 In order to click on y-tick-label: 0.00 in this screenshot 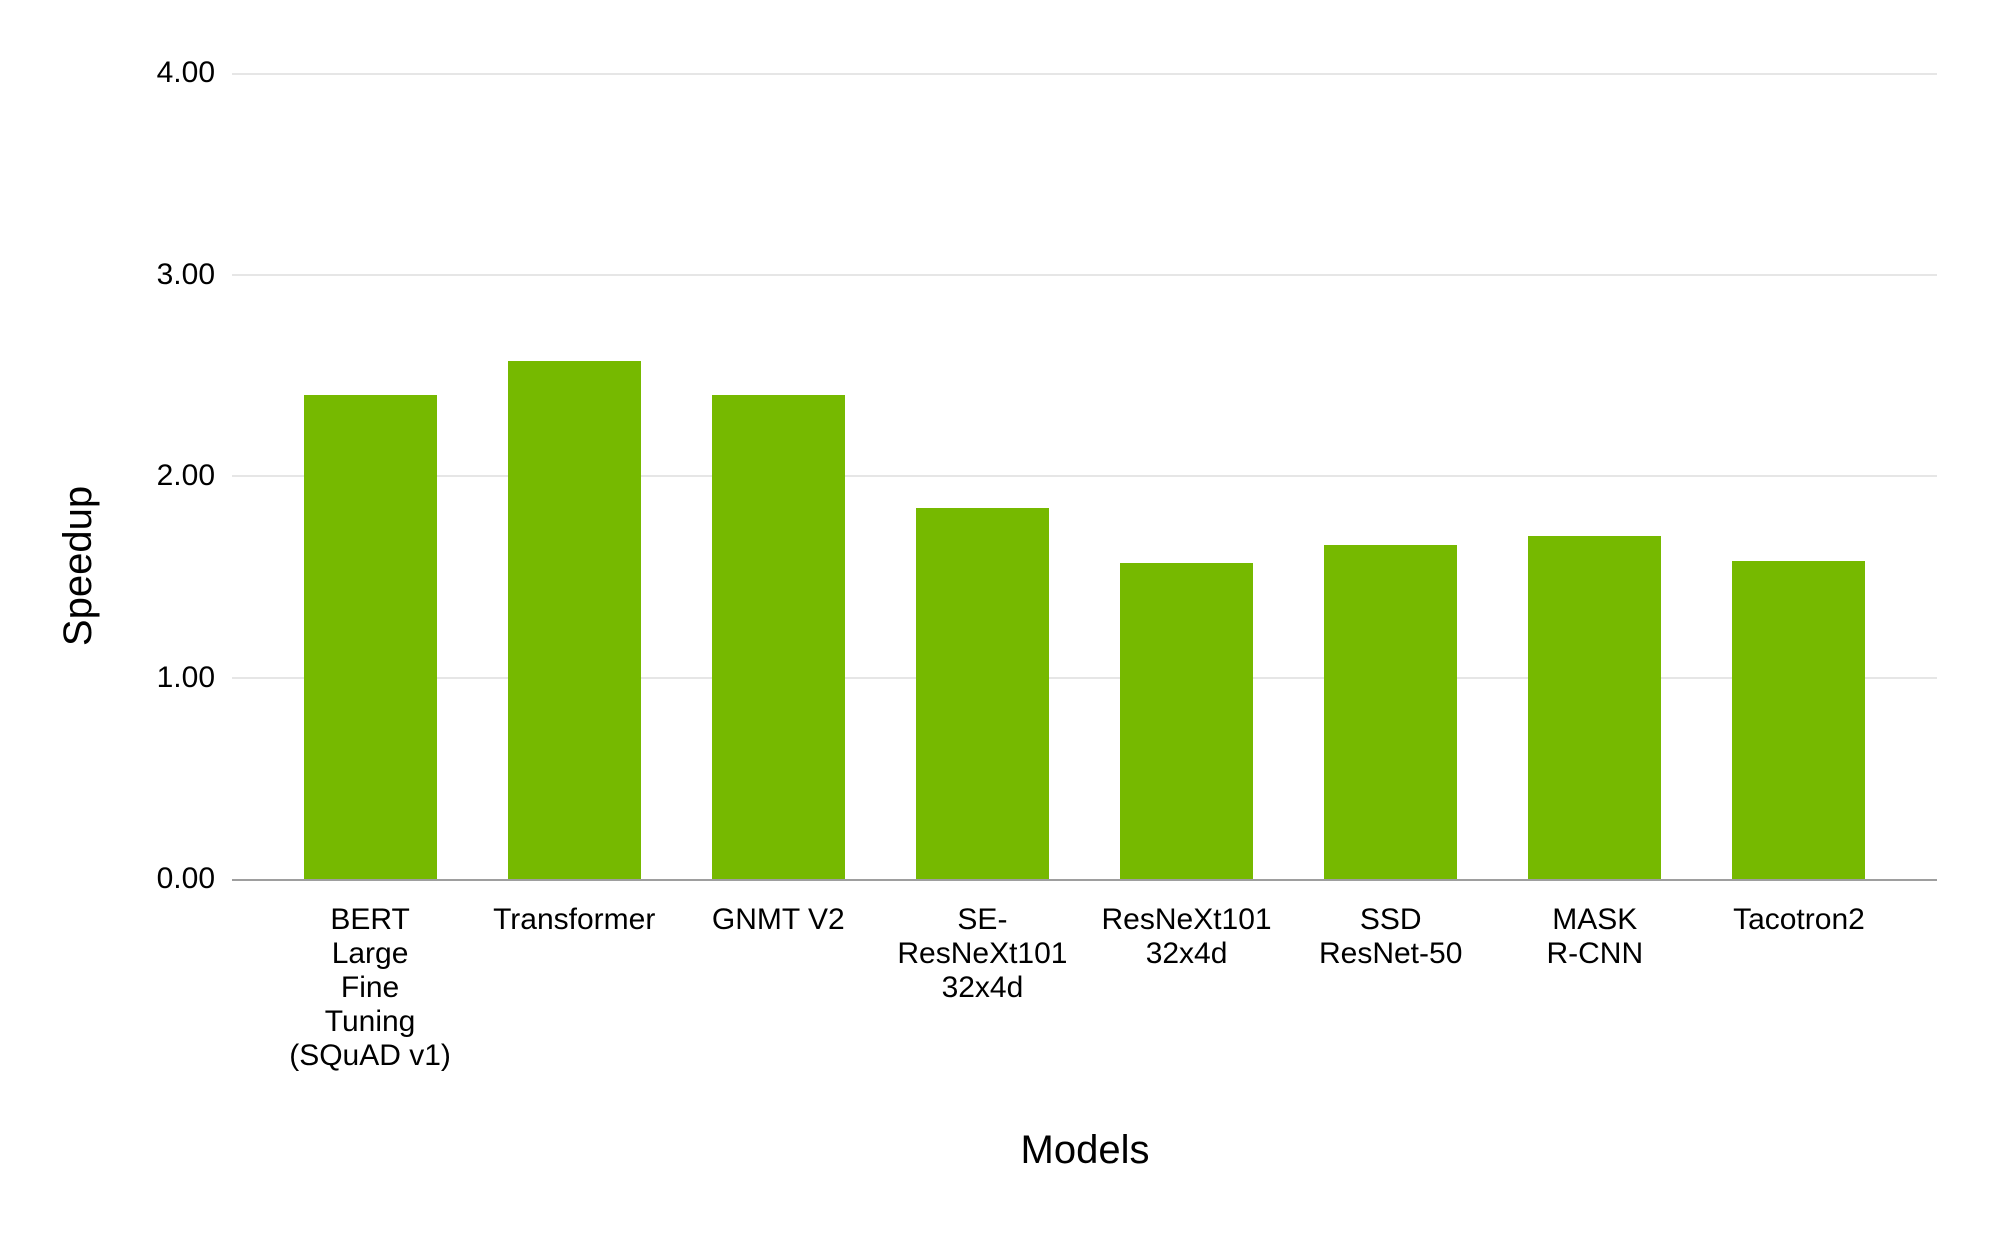, I will do `click(185, 878)`.